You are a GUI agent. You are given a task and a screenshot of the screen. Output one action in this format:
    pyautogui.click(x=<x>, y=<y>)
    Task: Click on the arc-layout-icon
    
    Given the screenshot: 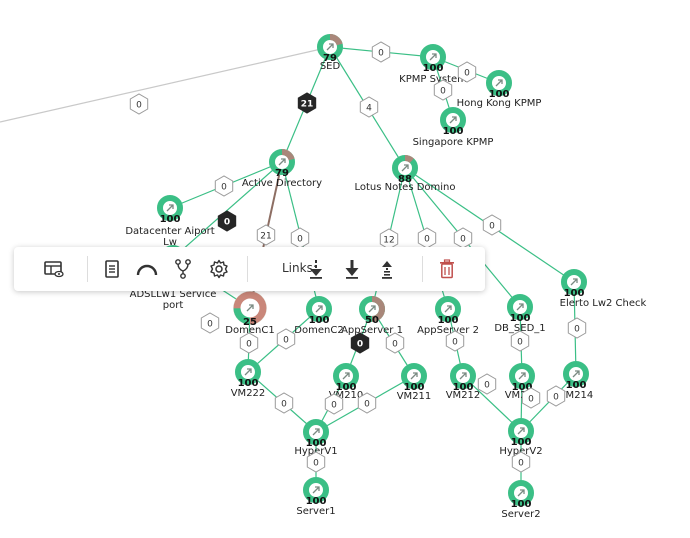 What is the action you would take?
    pyautogui.click(x=147, y=269)
    